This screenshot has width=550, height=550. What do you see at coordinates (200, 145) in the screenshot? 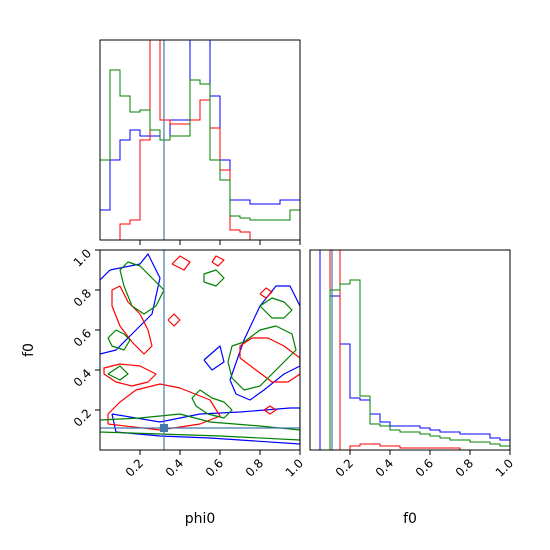
I see `histogram-phi0-green-series` at bounding box center [200, 145].